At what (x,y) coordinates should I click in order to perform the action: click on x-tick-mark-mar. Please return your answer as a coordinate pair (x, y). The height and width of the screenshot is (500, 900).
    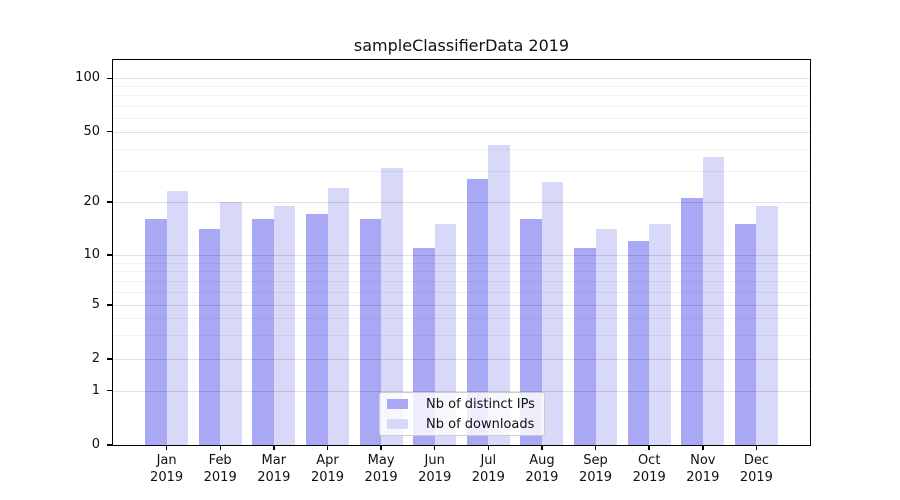
    Looking at the image, I should click on (274, 447).